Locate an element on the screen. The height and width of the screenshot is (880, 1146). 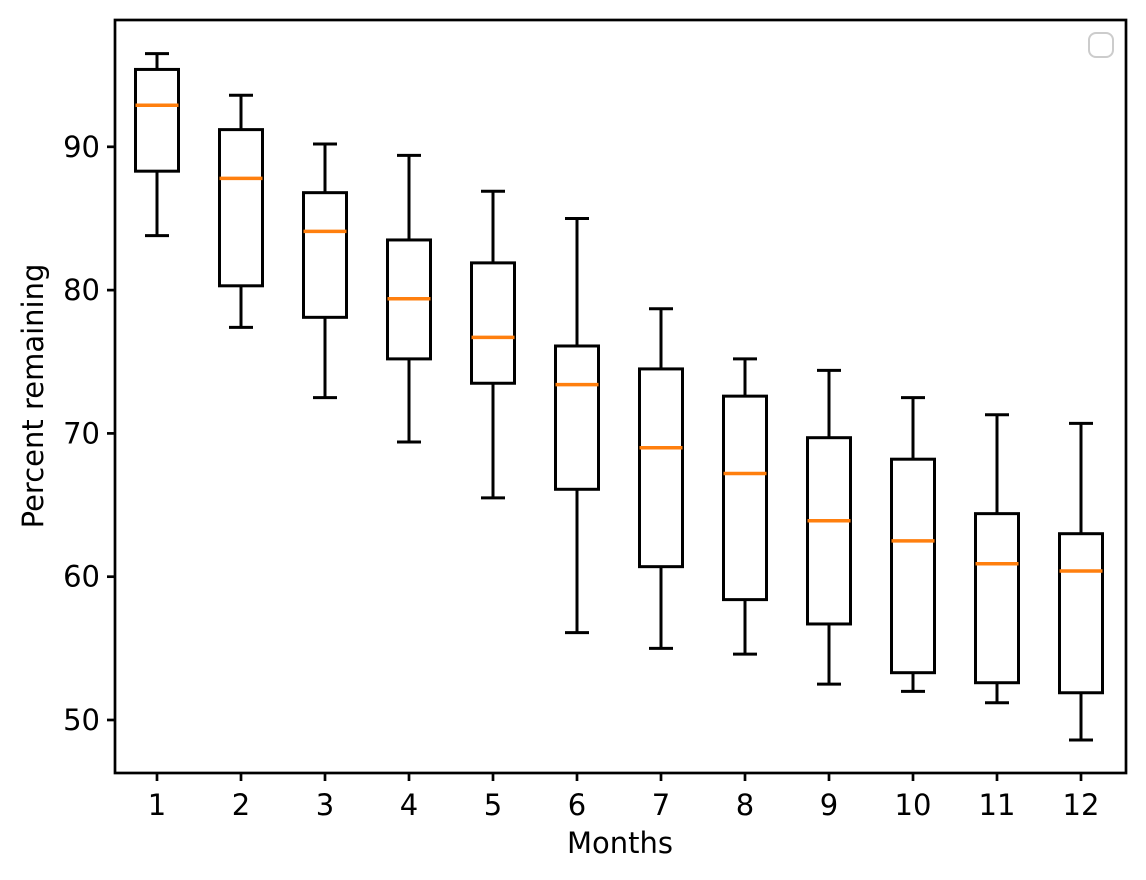
x-tick-label: 12 is located at coordinates (1081, 805).